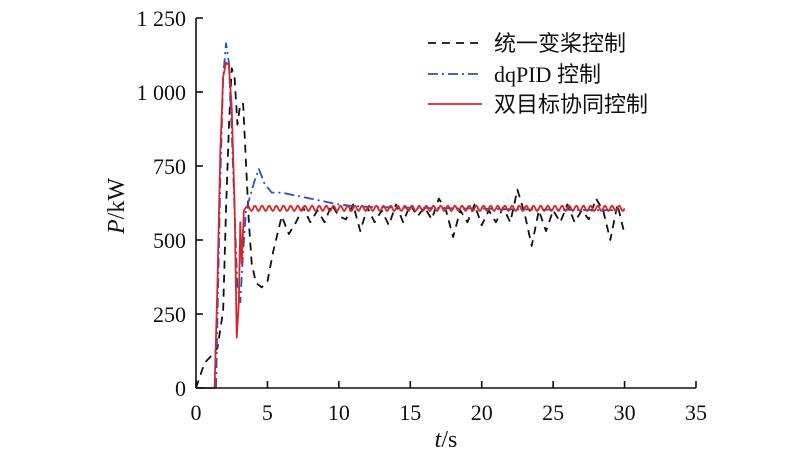 The width and height of the screenshot is (800, 461). Describe the element at coordinates (696, 412) in the screenshot. I see `x-tick-label: 35` at that location.